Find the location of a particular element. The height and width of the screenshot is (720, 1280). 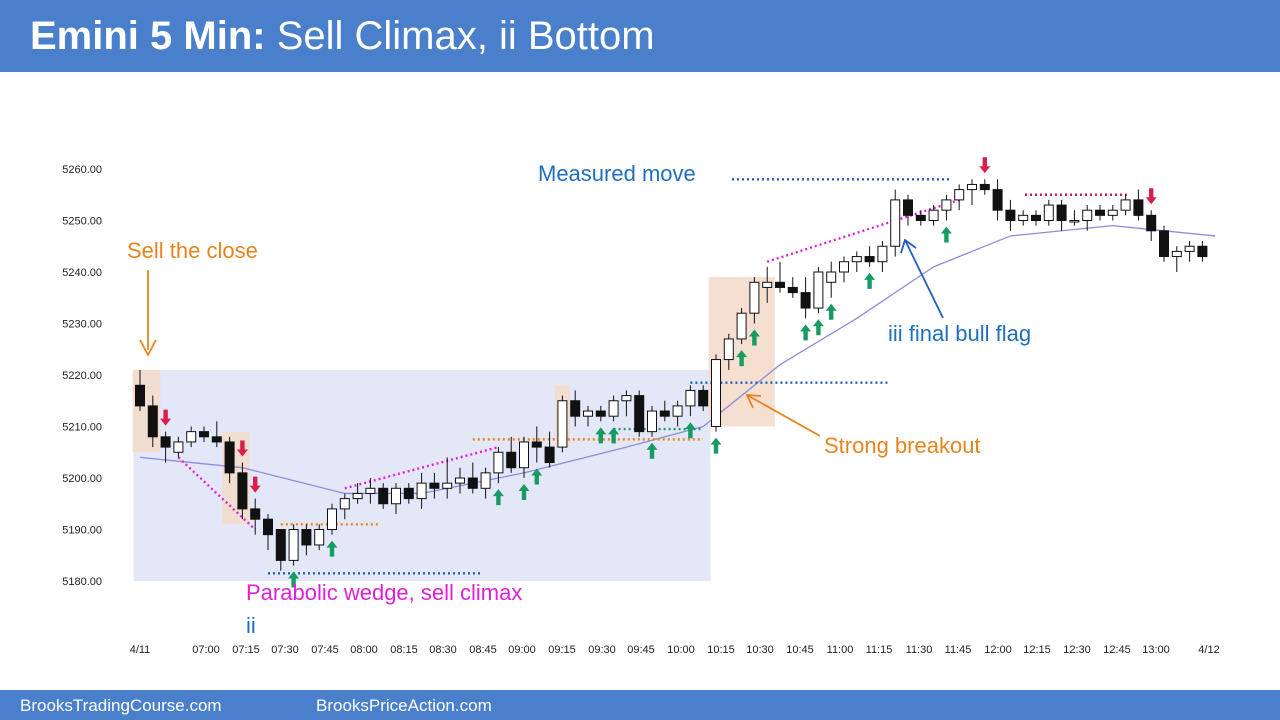

annotation-iii-final-bull-flag: iii final bull flag is located at coordinates (959, 333).